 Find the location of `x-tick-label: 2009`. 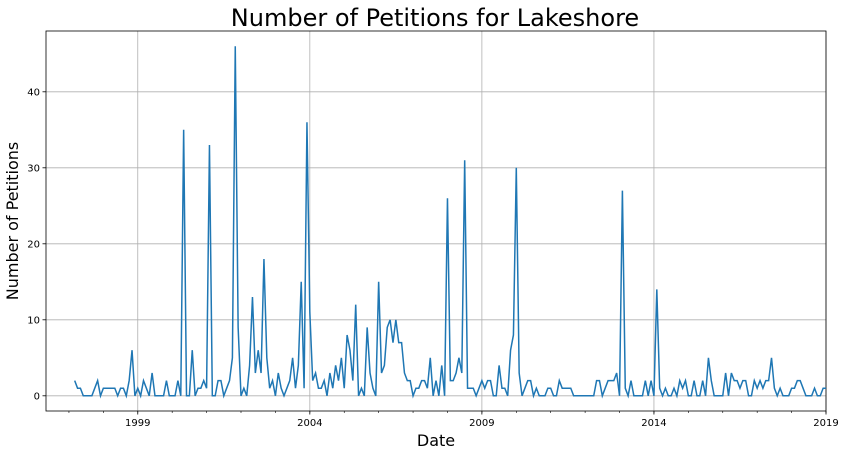

x-tick-label: 2009 is located at coordinates (481, 423).